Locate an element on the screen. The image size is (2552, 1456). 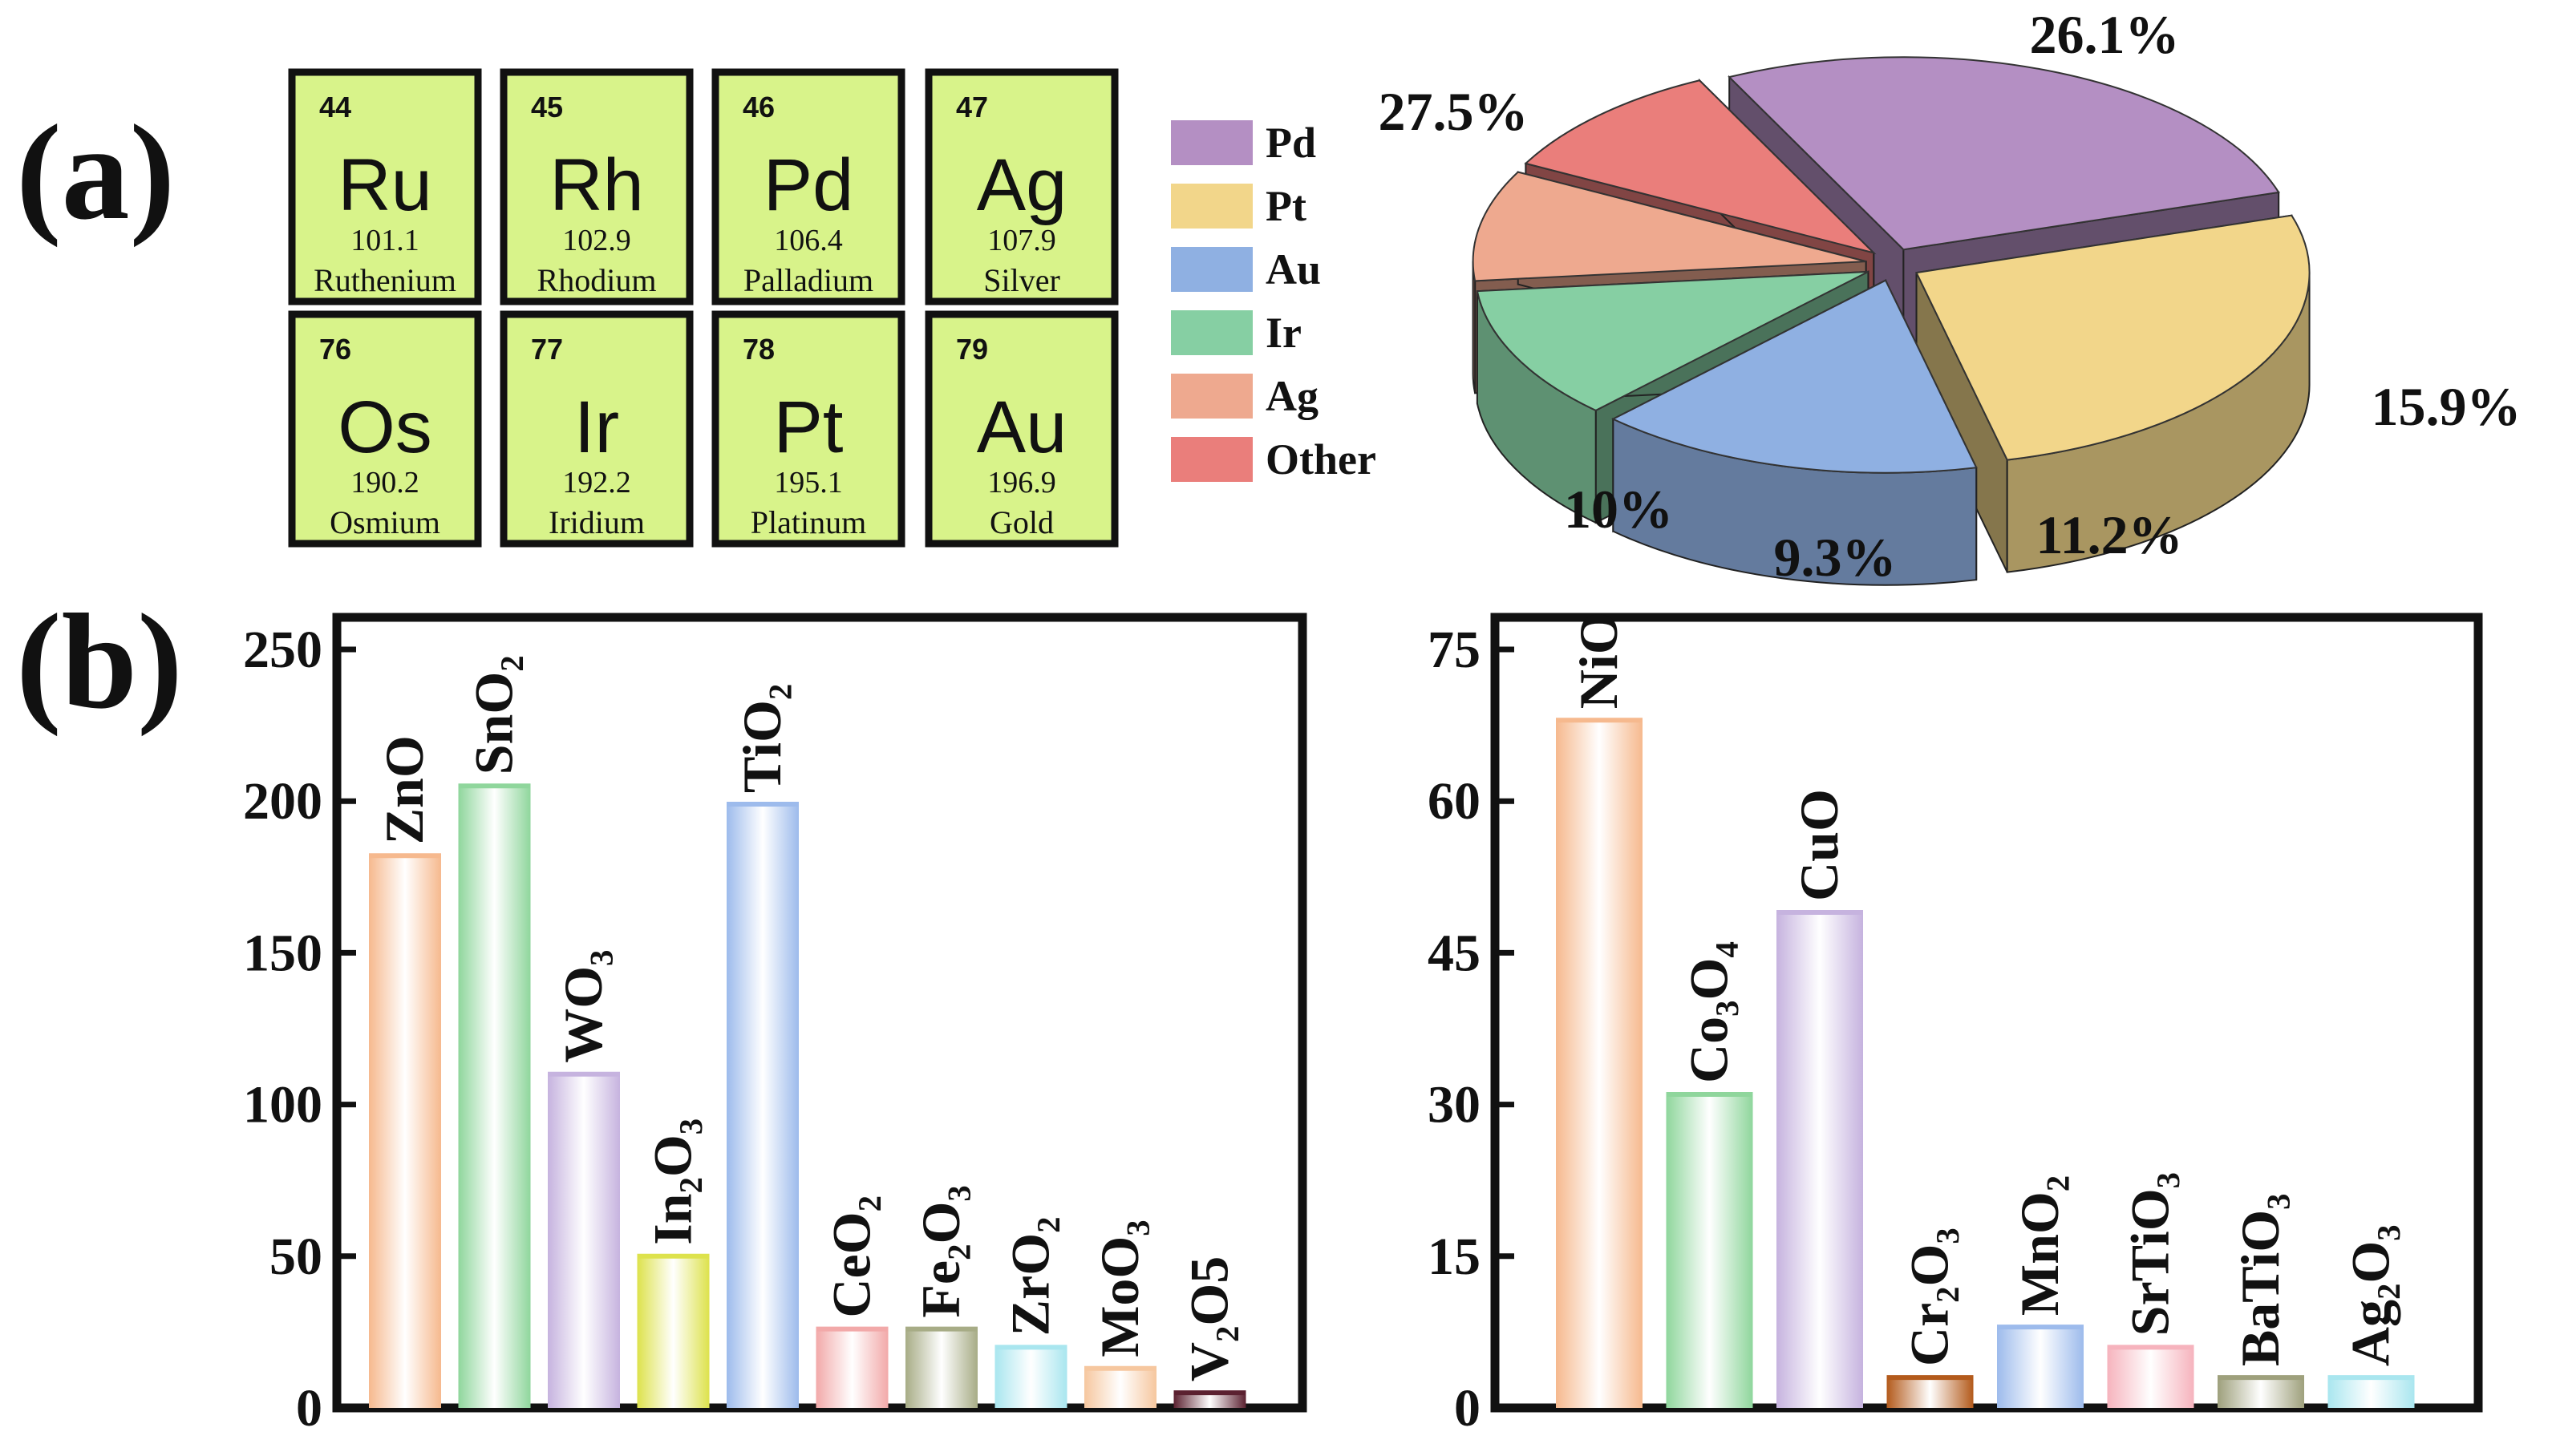
legend-label: Other is located at coordinates (1321, 459).